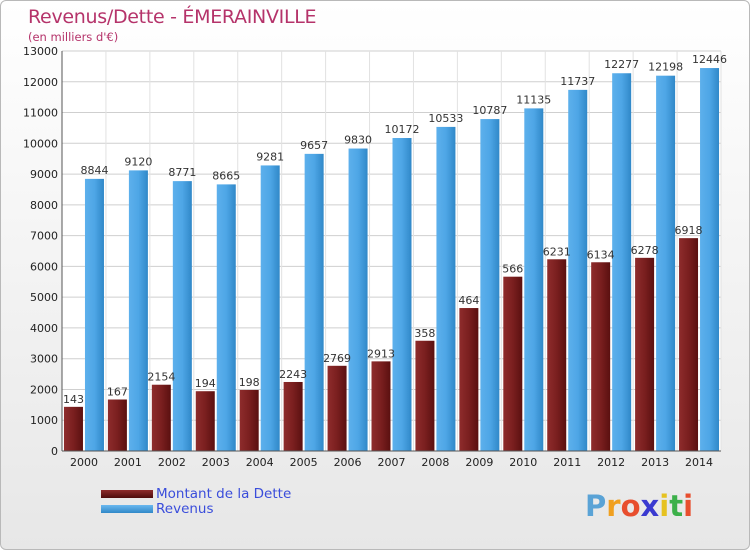 The image size is (750, 550). What do you see at coordinates (40, 143) in the screenshot?
I see `y-tick-label: 10000` at bounding box center [40, 143].